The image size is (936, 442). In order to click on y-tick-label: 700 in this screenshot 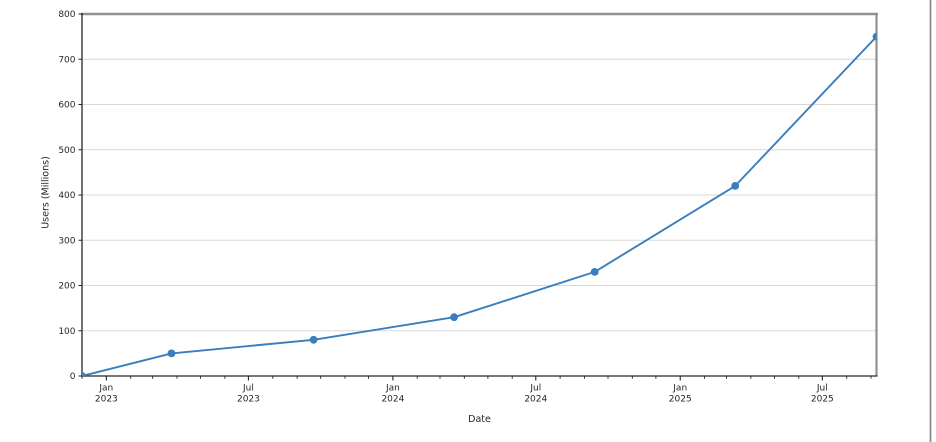, I will do `click(66, 60)`.